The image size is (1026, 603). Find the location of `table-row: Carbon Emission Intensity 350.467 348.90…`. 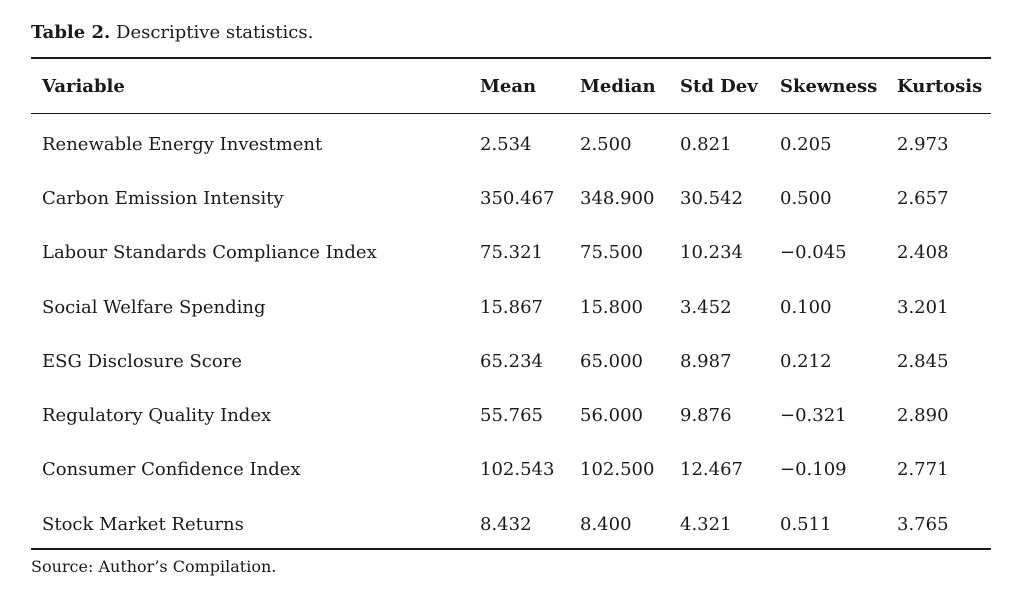

table-row: Carbon Emission Intensity 350.467 348.90… is located at coordinates (516, 198).